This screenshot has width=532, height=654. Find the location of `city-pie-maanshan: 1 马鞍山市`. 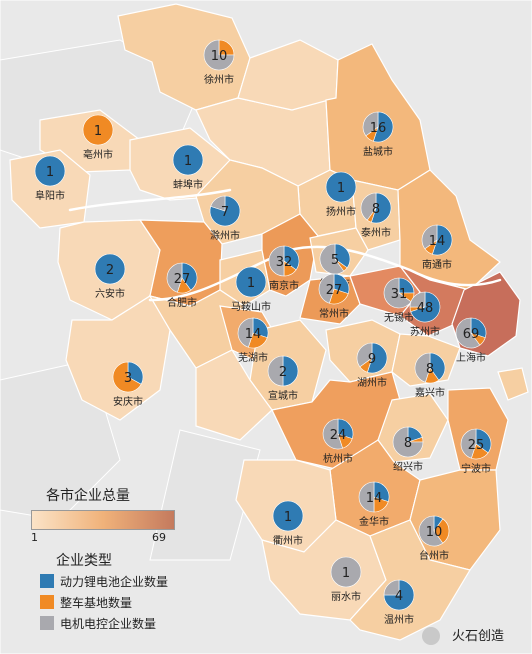

city-pie-maanshan: 1 马鞍山市 is located at coordinates (251, 289).